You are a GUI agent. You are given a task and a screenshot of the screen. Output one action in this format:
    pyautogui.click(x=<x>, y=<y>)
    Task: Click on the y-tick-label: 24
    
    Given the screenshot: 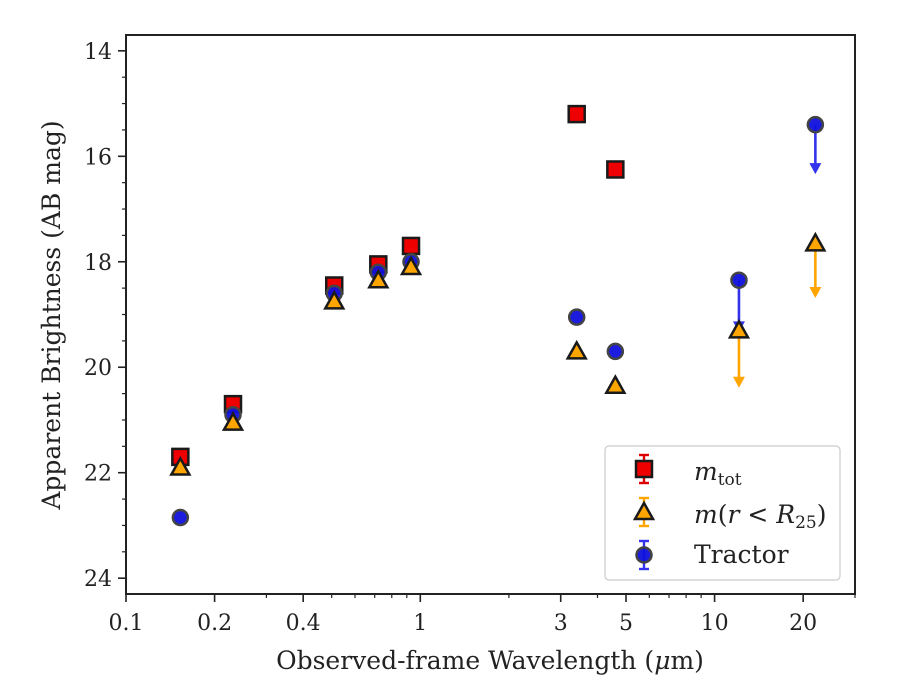 What is the action you would take?
    pyautogui.click(x=98, y=579)
    